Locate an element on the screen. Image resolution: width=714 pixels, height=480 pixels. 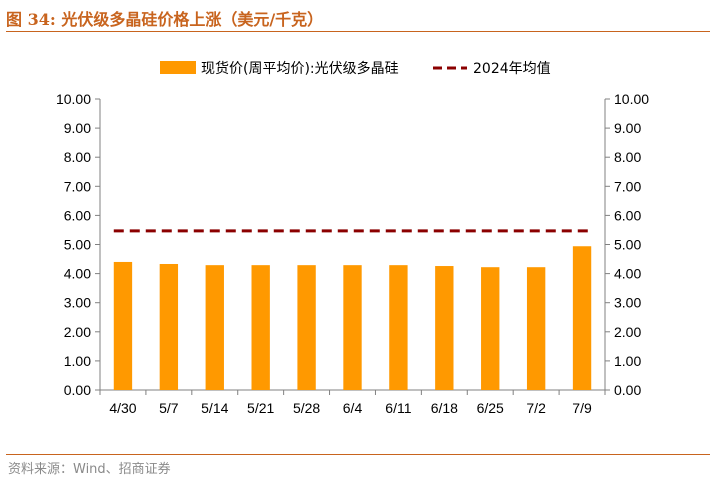
right-tick-label: 7.00 is located at coordinates (627, 186).